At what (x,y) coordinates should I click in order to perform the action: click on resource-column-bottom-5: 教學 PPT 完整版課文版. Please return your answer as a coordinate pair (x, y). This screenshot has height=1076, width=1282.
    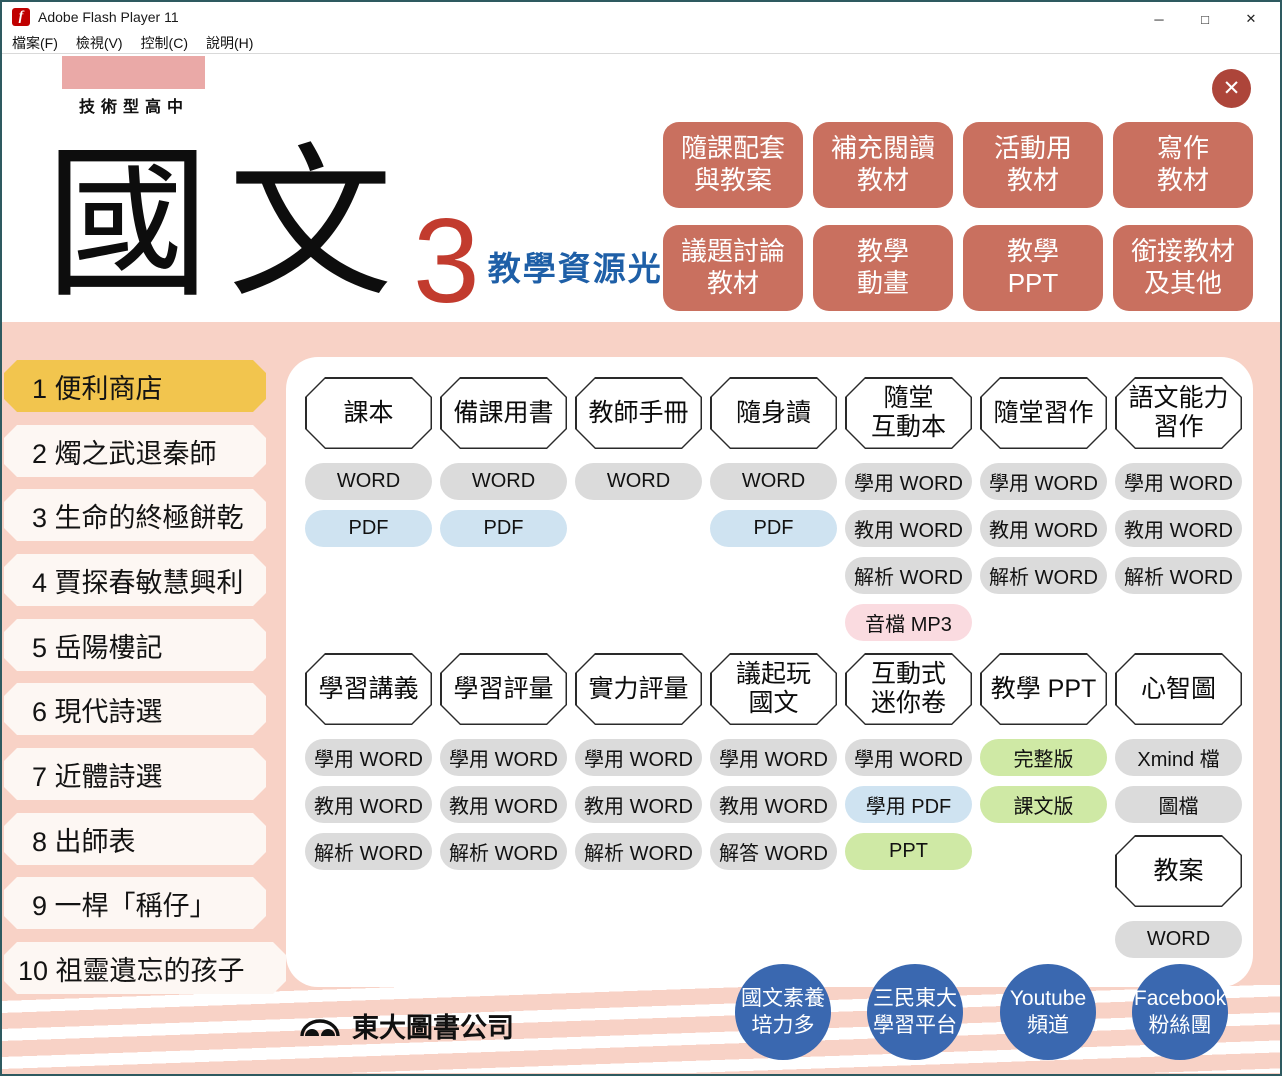
    Looking at the image, I should click on (1043, 743).